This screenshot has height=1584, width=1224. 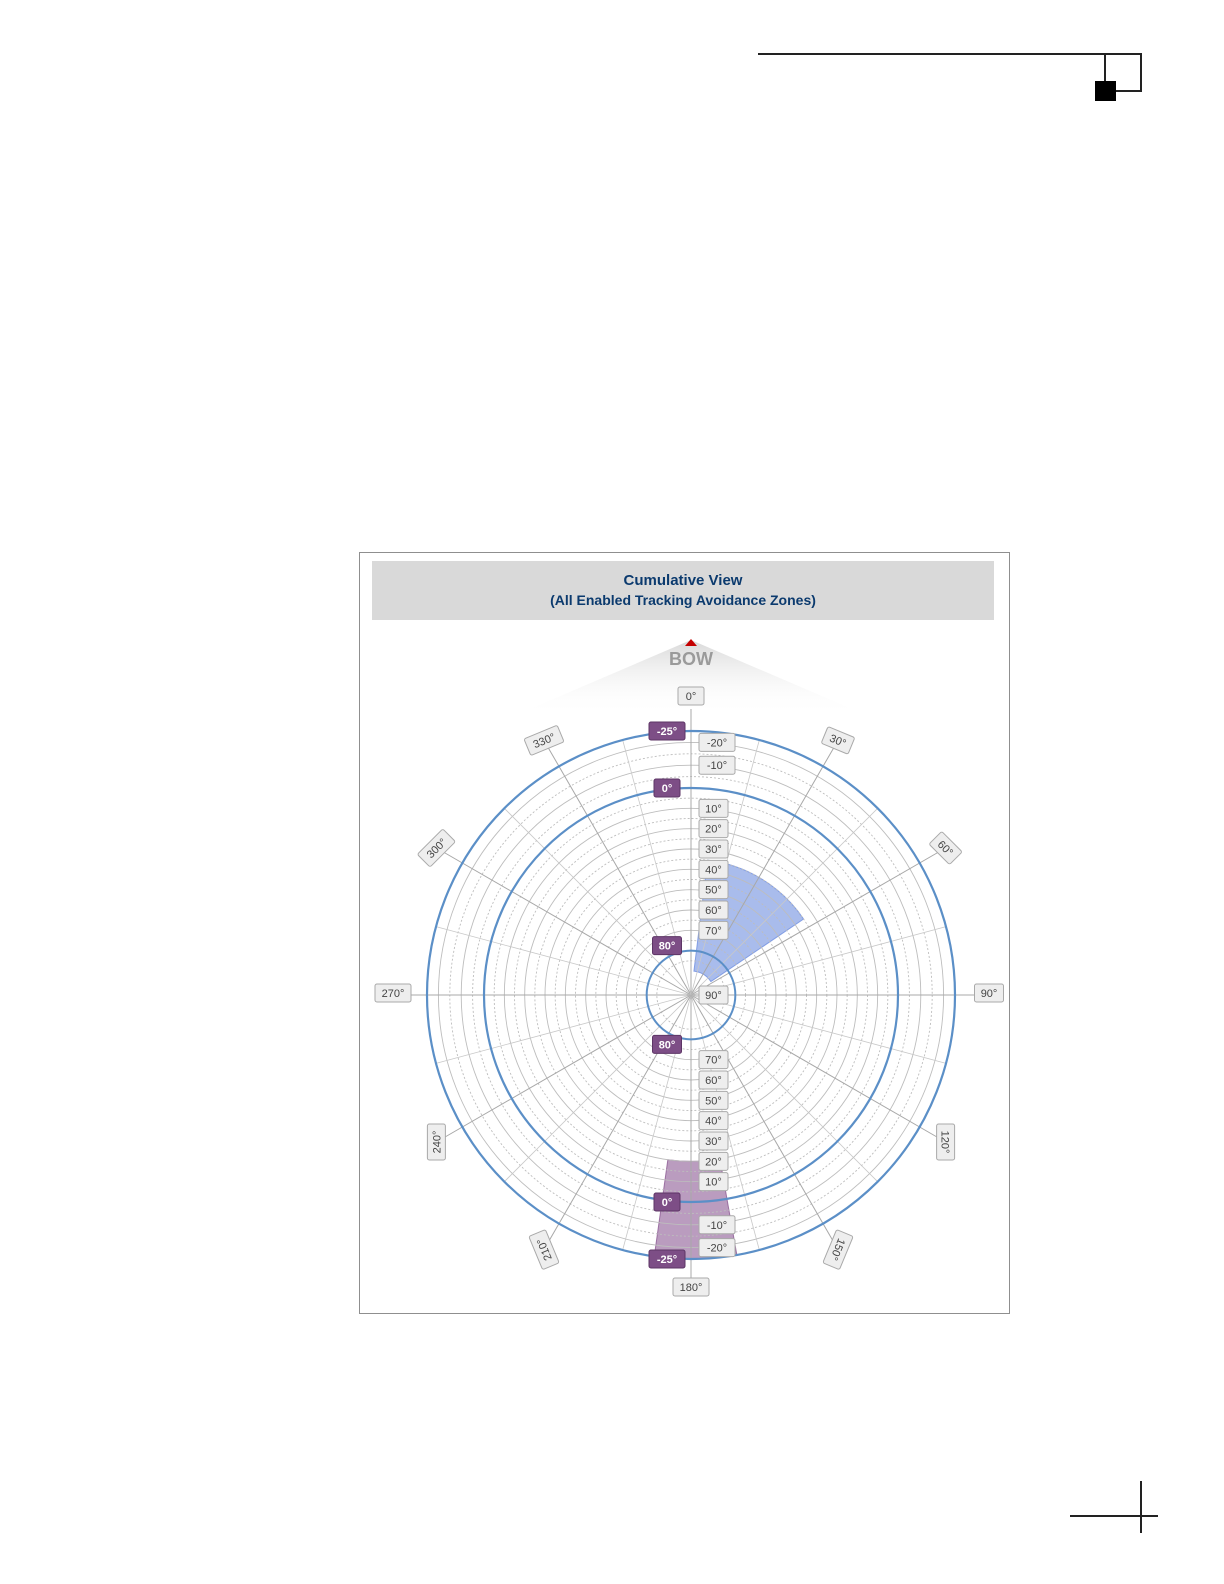 What do you see at coordinates (1114, 1516) in the screenshot?
I see `crop-mark-horizontal` at bounding box center [1114, 1516].